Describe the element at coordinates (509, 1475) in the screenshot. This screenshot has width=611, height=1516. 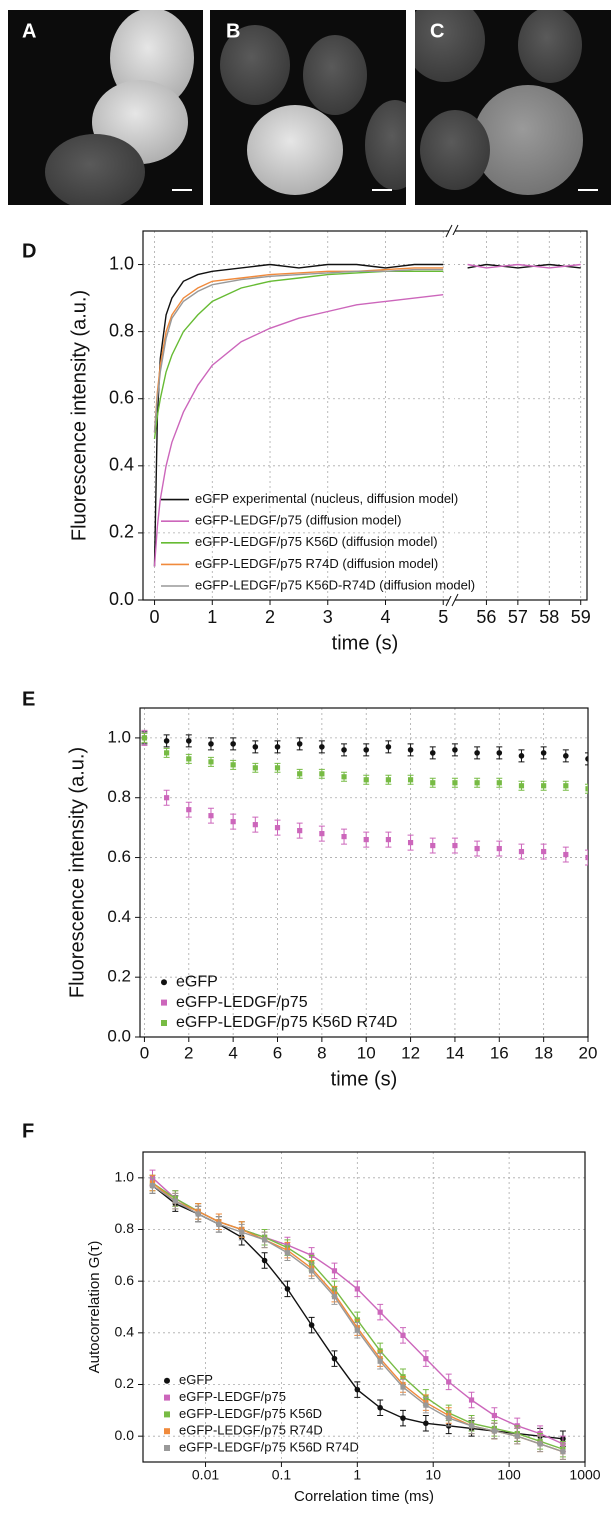
I see `x-tick-label: 100` at that location.